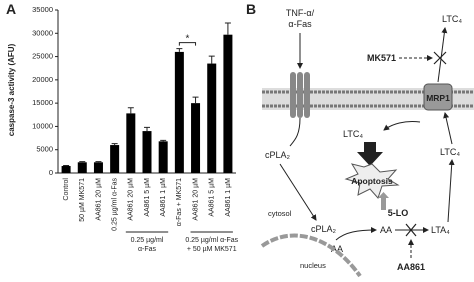 This screenshot has width=474, height=282. Describe the element at coordinates (251, 9) in the screenshot. I see `panel-label: B` at that location.